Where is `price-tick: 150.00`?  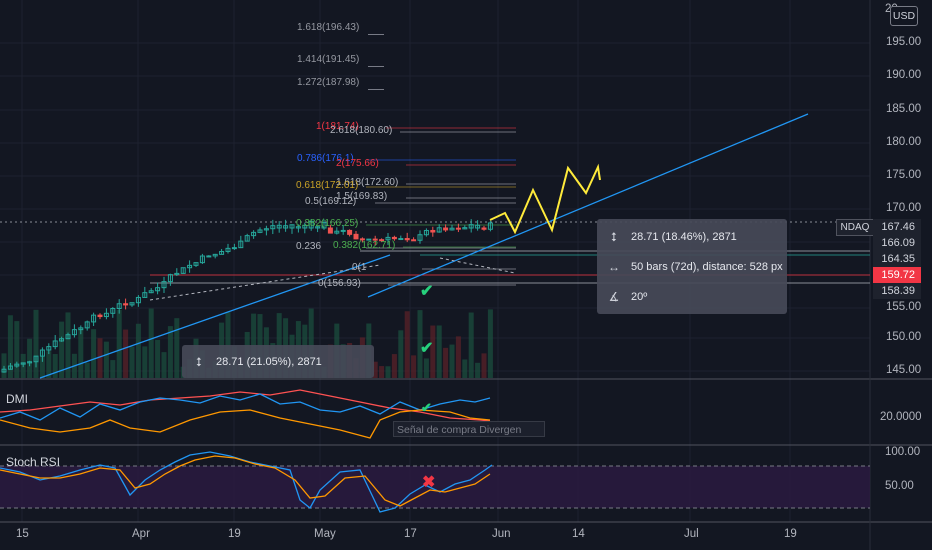 price-tick: 150.00 is located at coordinates (904, 337).